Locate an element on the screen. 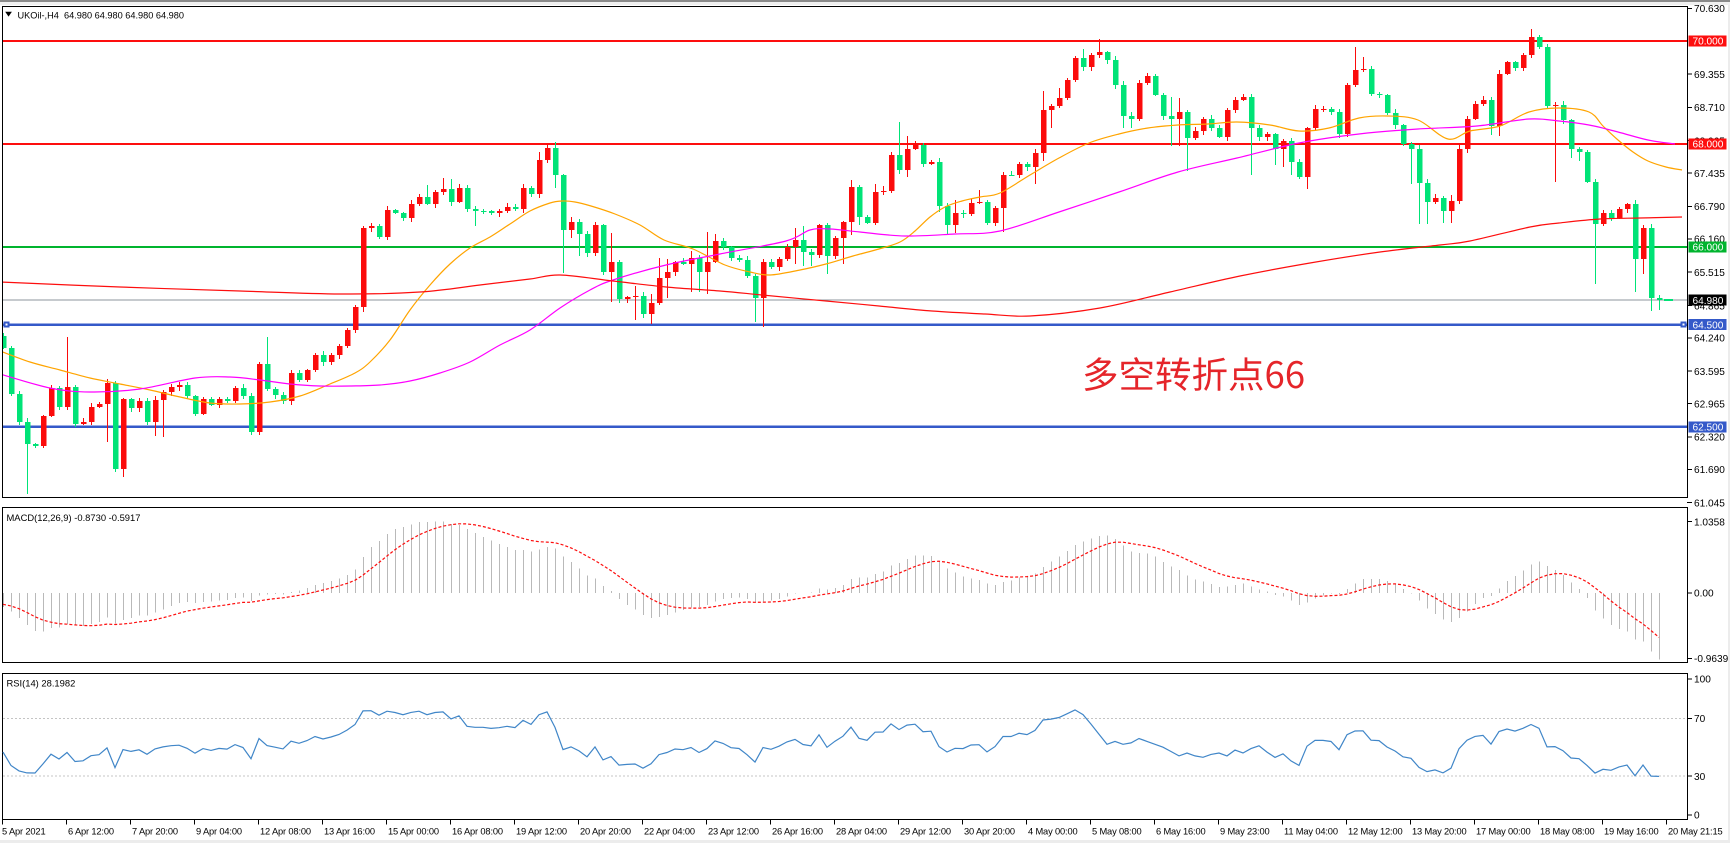 Image resolution: width=1730 pixels, height=843 pixels. svg-text: 70.000 is located at coordinates (1708, 42).